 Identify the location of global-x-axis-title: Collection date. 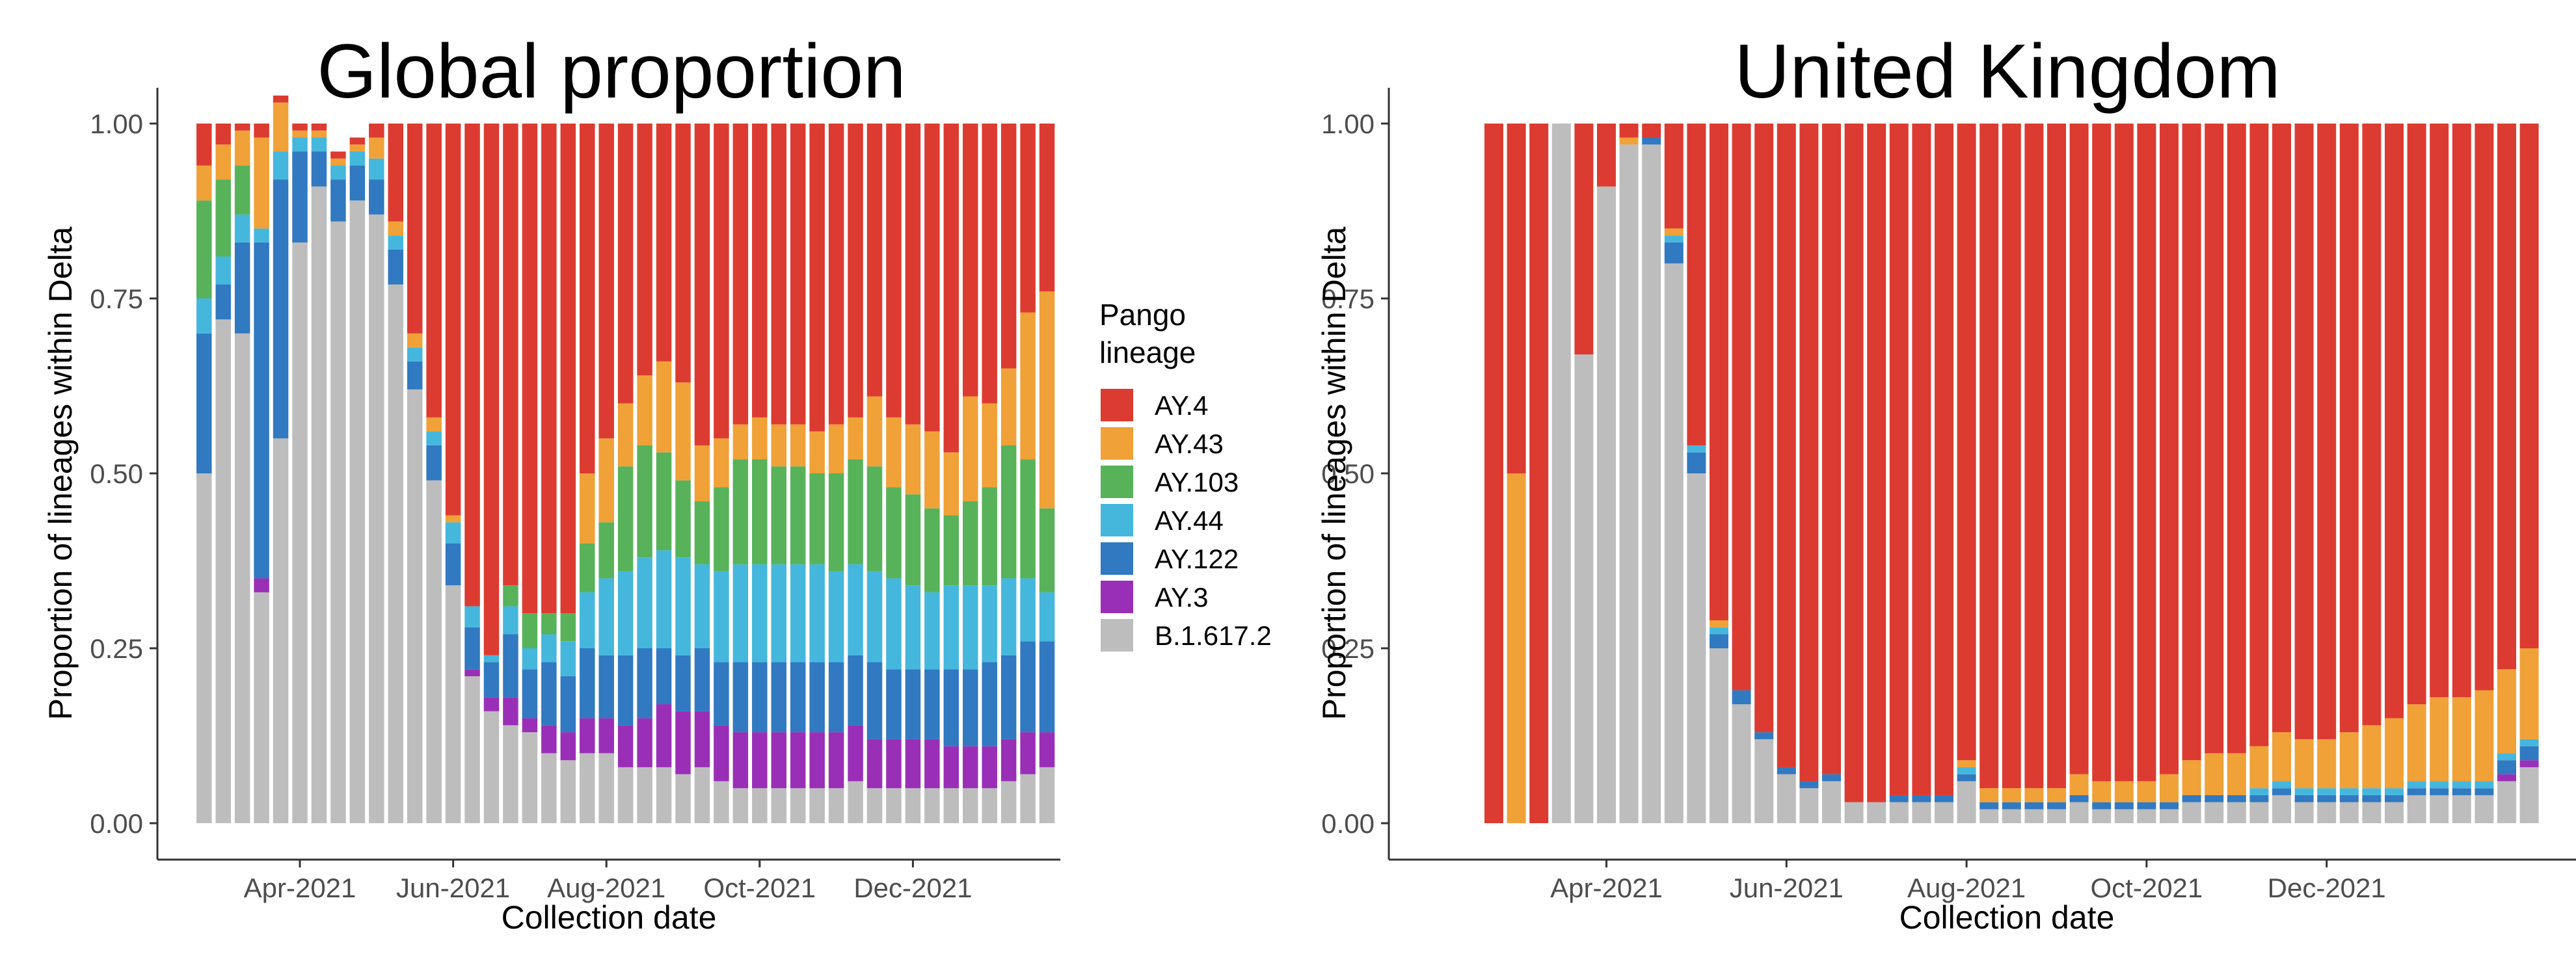
(609, 917).